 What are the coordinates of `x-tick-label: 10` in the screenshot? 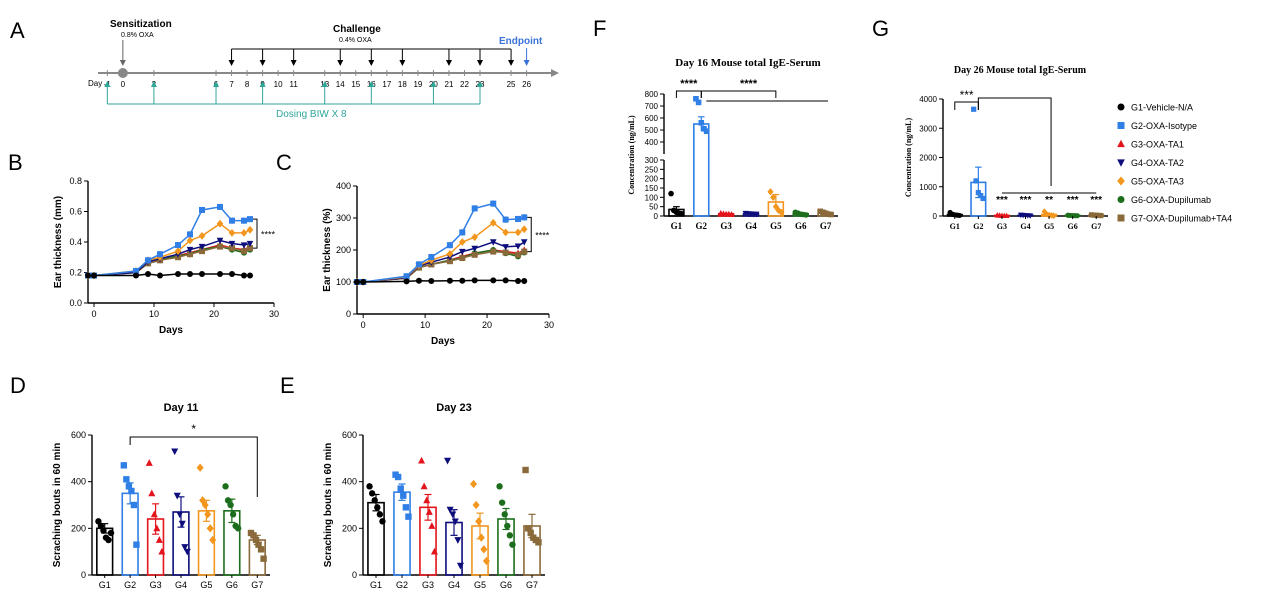 It's located at (154, 314).